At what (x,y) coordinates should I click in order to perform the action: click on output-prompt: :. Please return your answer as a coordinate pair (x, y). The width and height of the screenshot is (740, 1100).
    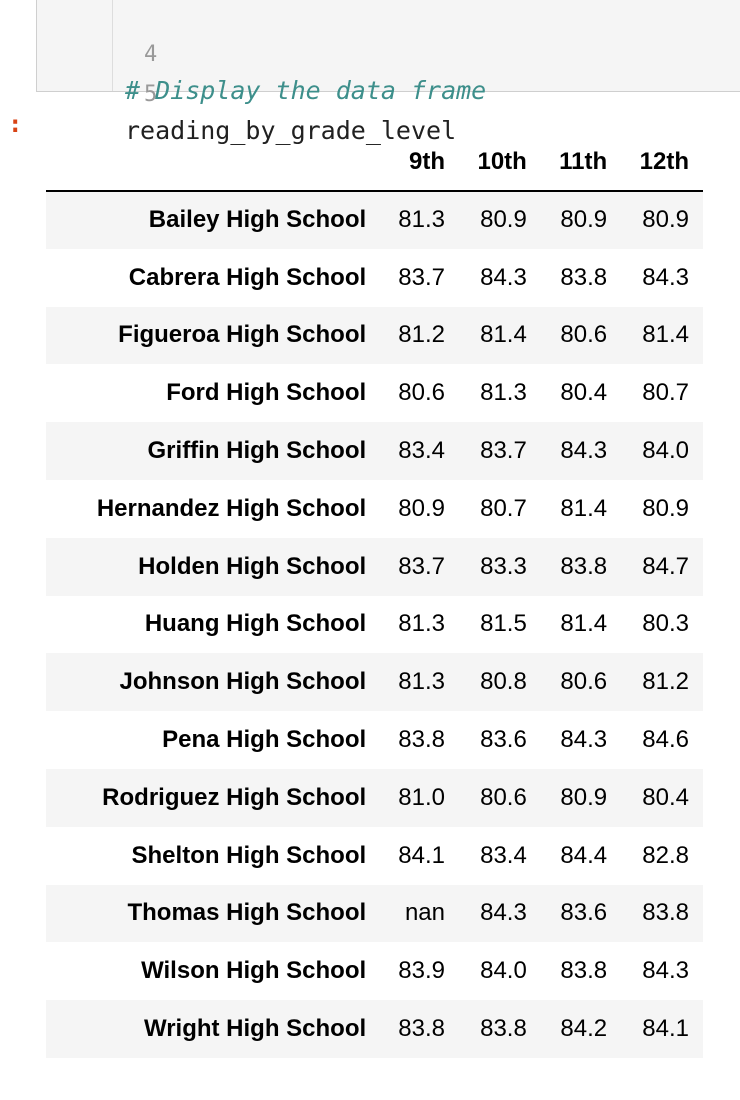
    Looking at the image, I should click on (15, 124).